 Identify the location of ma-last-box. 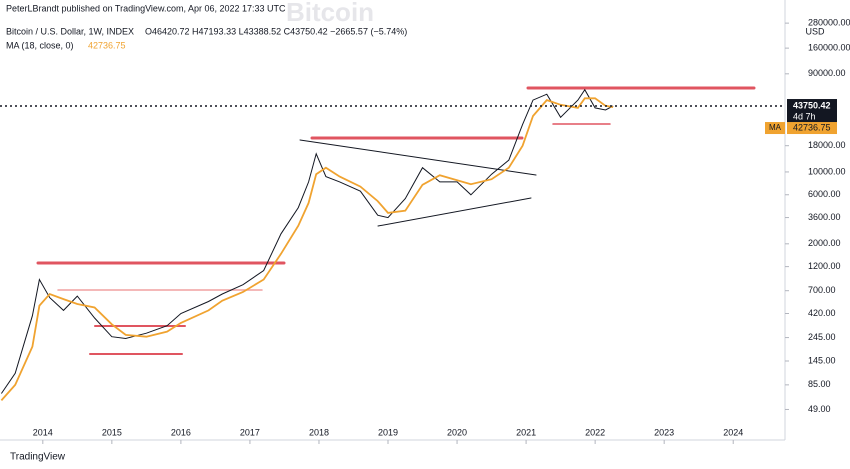
(812, 128).